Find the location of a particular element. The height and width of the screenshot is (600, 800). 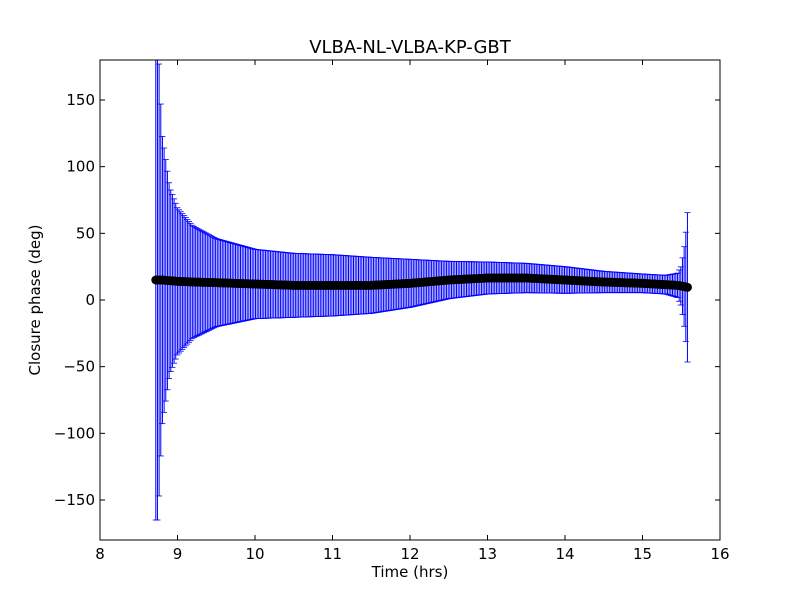

x-tick-label: 11 is located at coordinates (332, 554).